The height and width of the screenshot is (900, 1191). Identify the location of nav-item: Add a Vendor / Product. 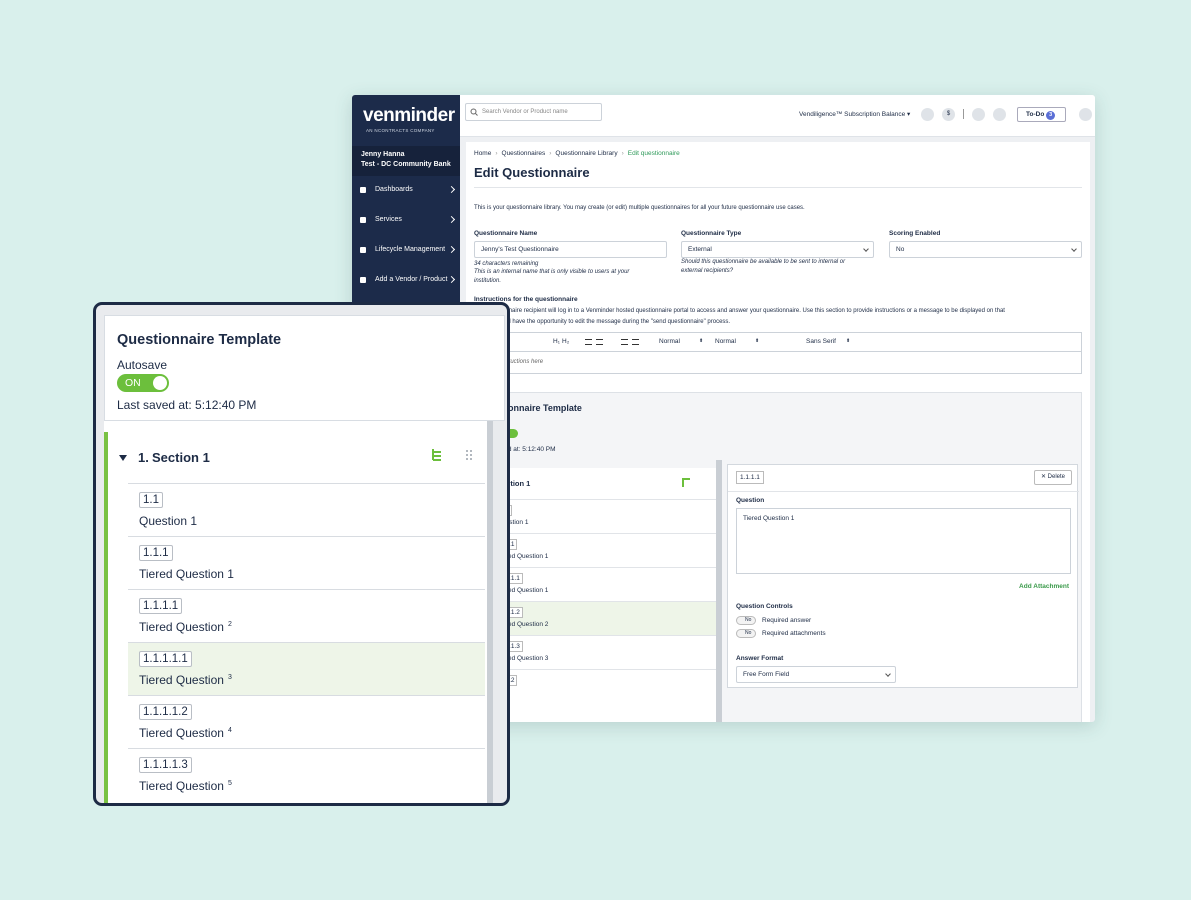
(406, 280).